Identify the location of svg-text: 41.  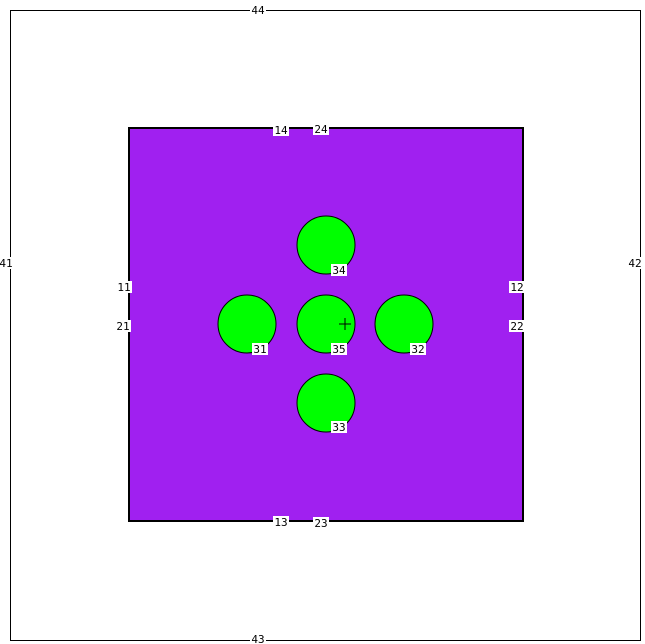
(6, 263).